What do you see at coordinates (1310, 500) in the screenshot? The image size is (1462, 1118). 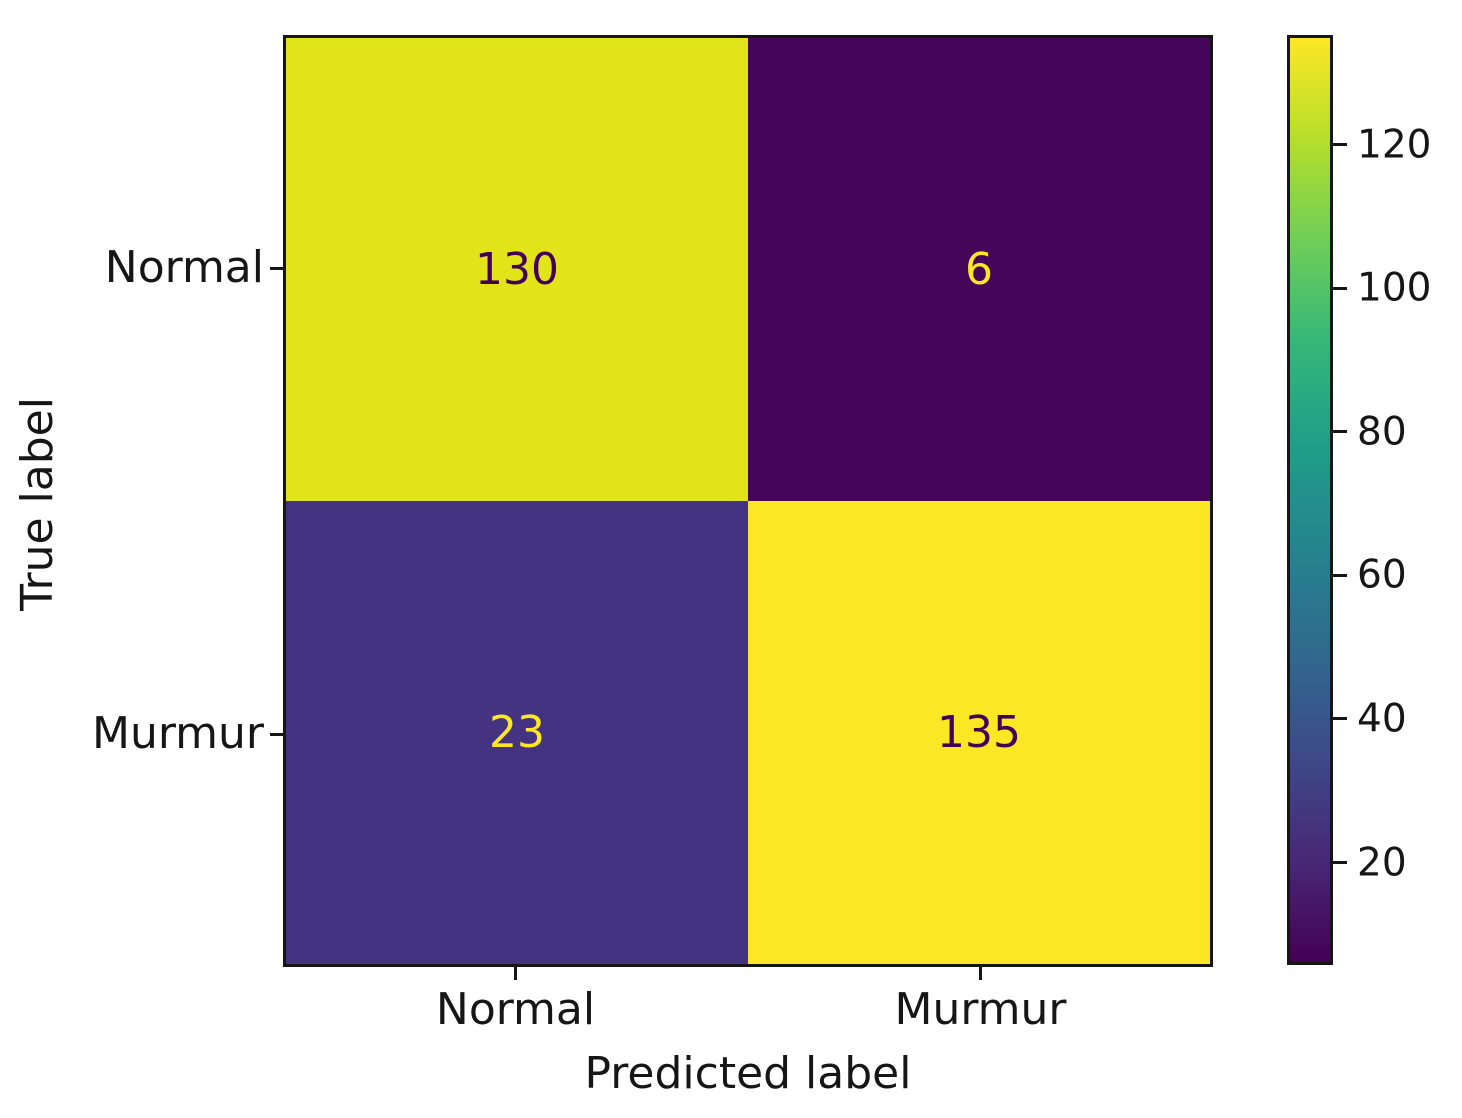 I see `colorbar` at bounding box center [1310, 500].